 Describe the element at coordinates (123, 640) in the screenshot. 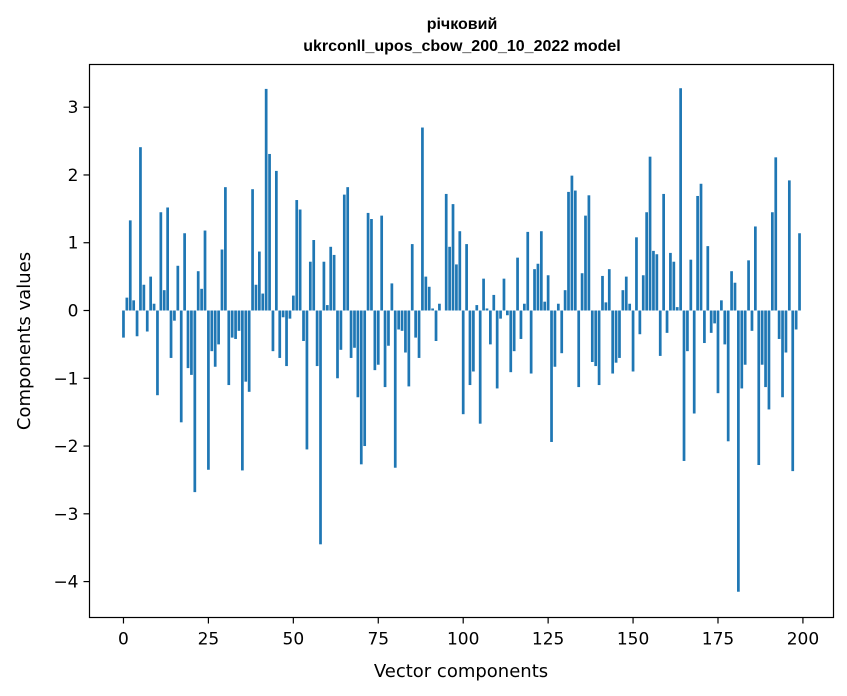

I see `x-tick-label: 0` at that location.